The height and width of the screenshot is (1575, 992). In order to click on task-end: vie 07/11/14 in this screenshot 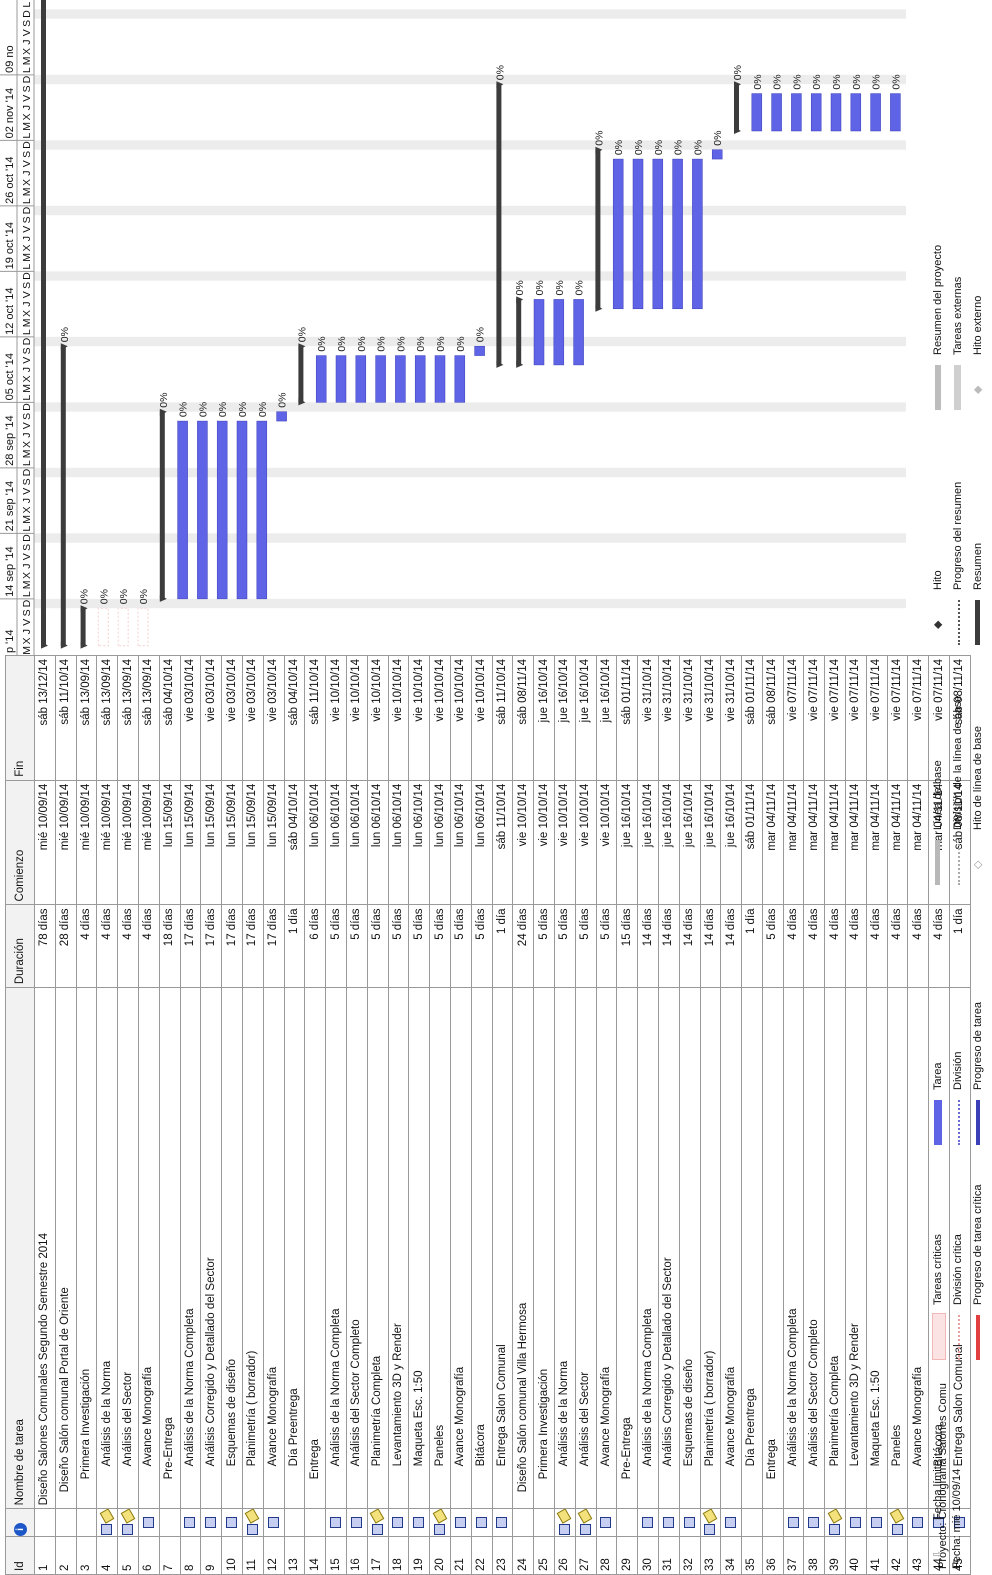, I will do `click(856, 718)`.